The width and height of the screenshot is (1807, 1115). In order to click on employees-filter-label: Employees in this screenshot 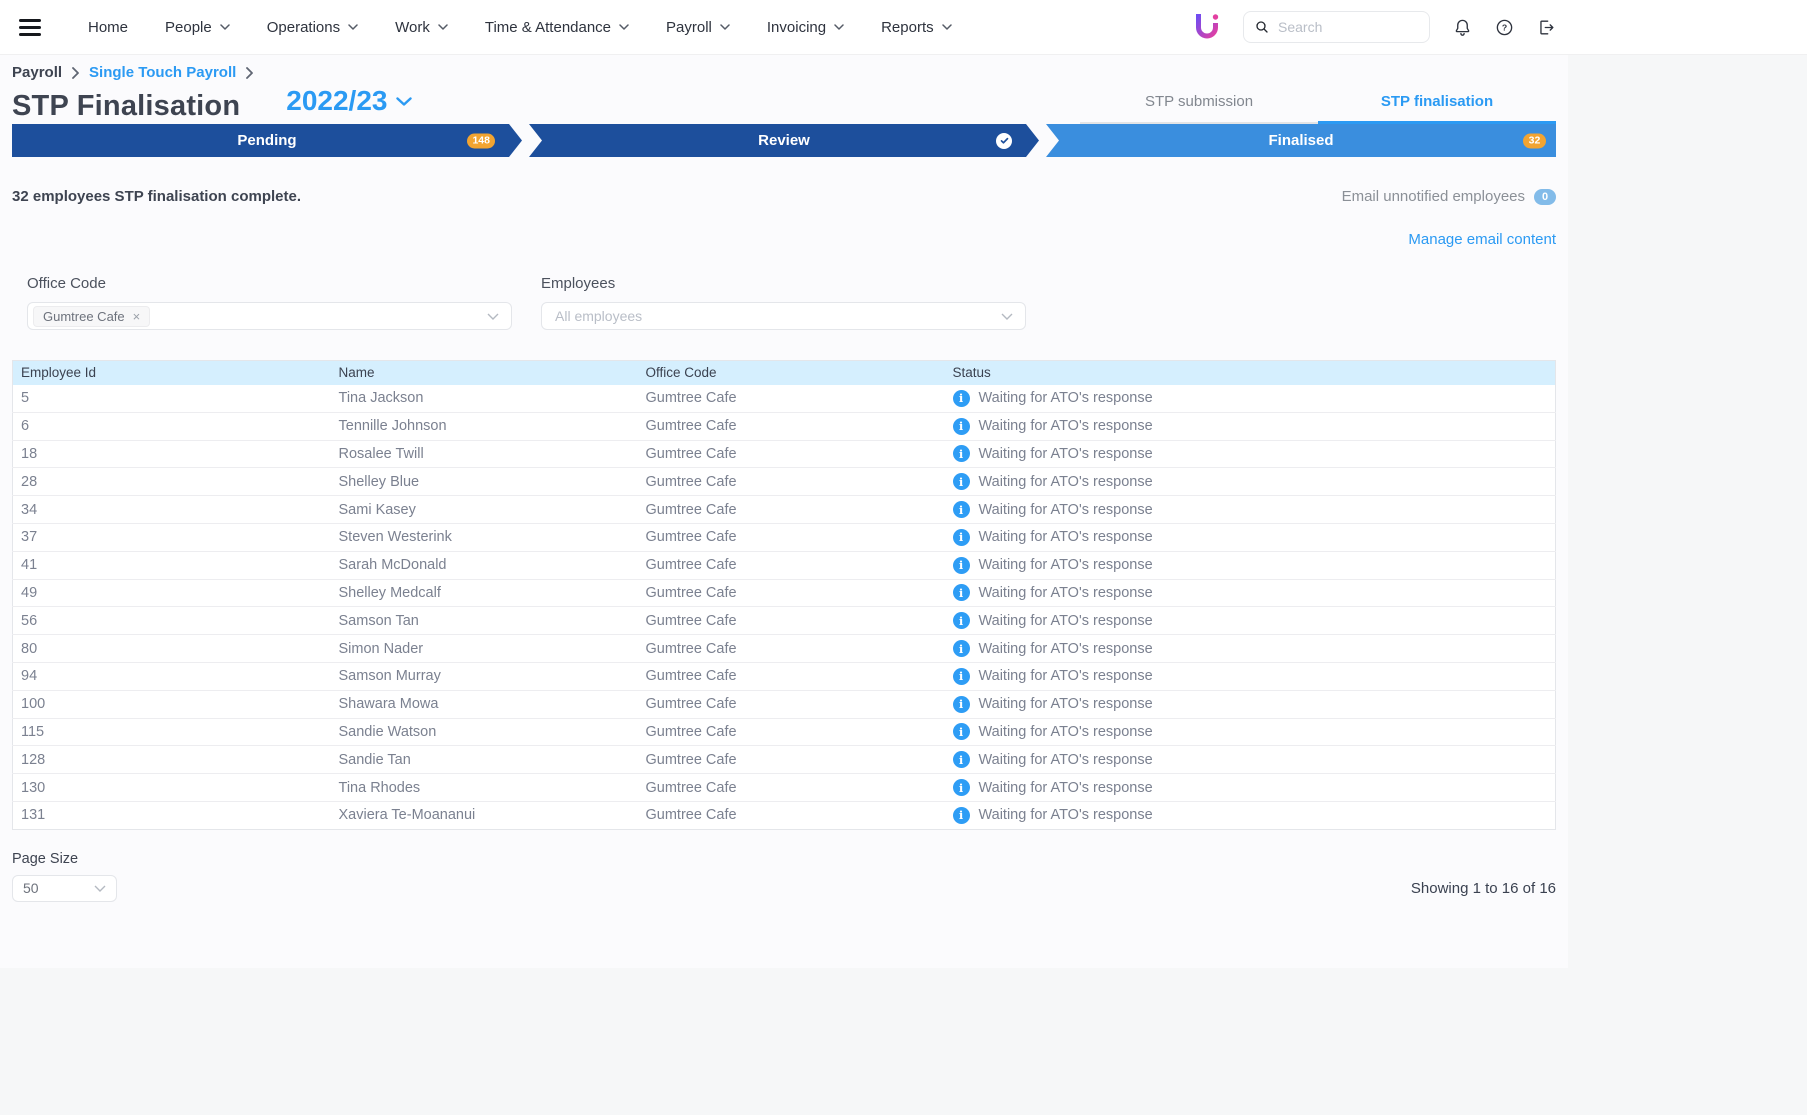, I will do `click(578, 283)`.